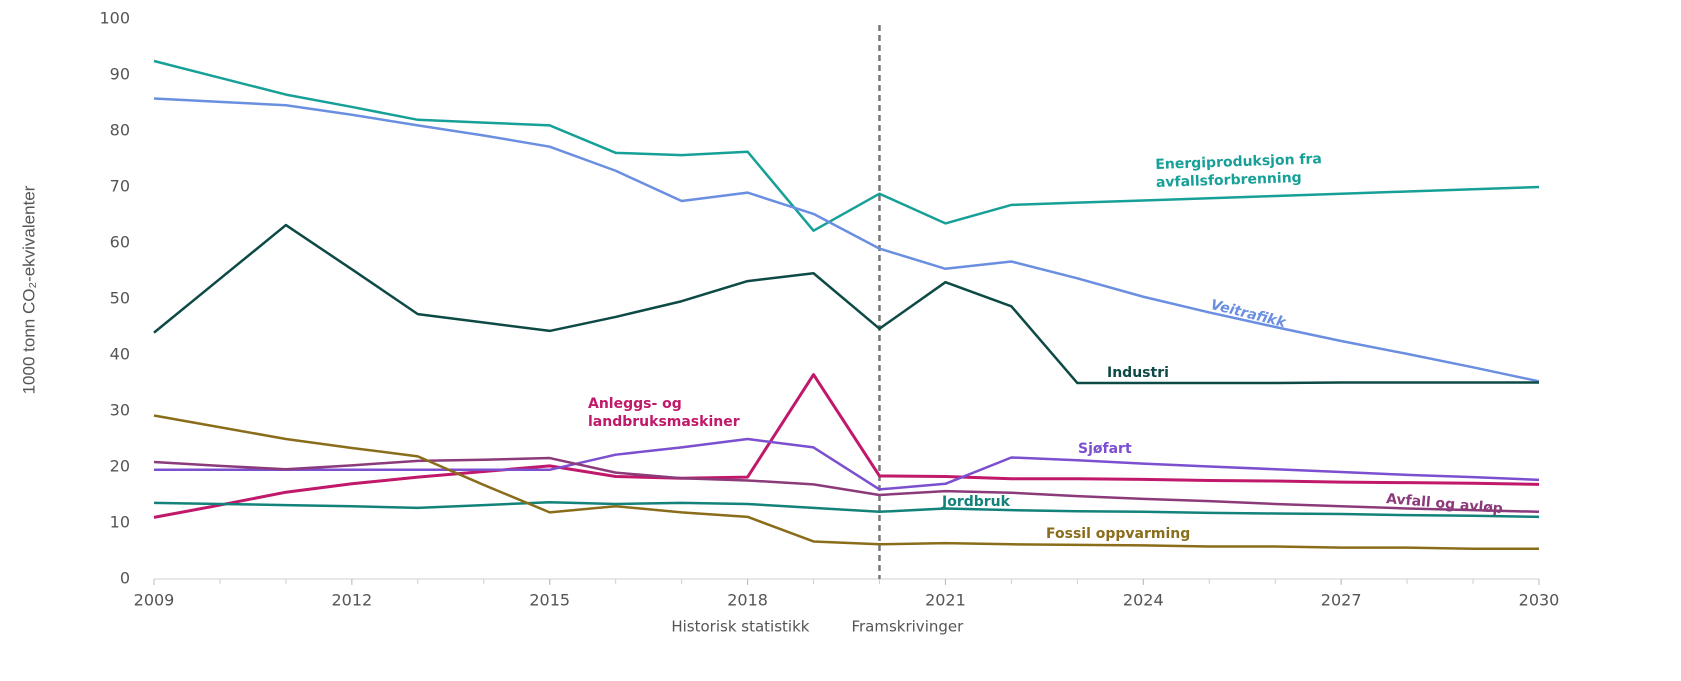 This screenshot has height=681, width=1681. What do you see at coordinates (664, 413) in the screenshot?
I see `series-label: Anleggs- og landbruksmaskiner` at bounding box center [664, 413].